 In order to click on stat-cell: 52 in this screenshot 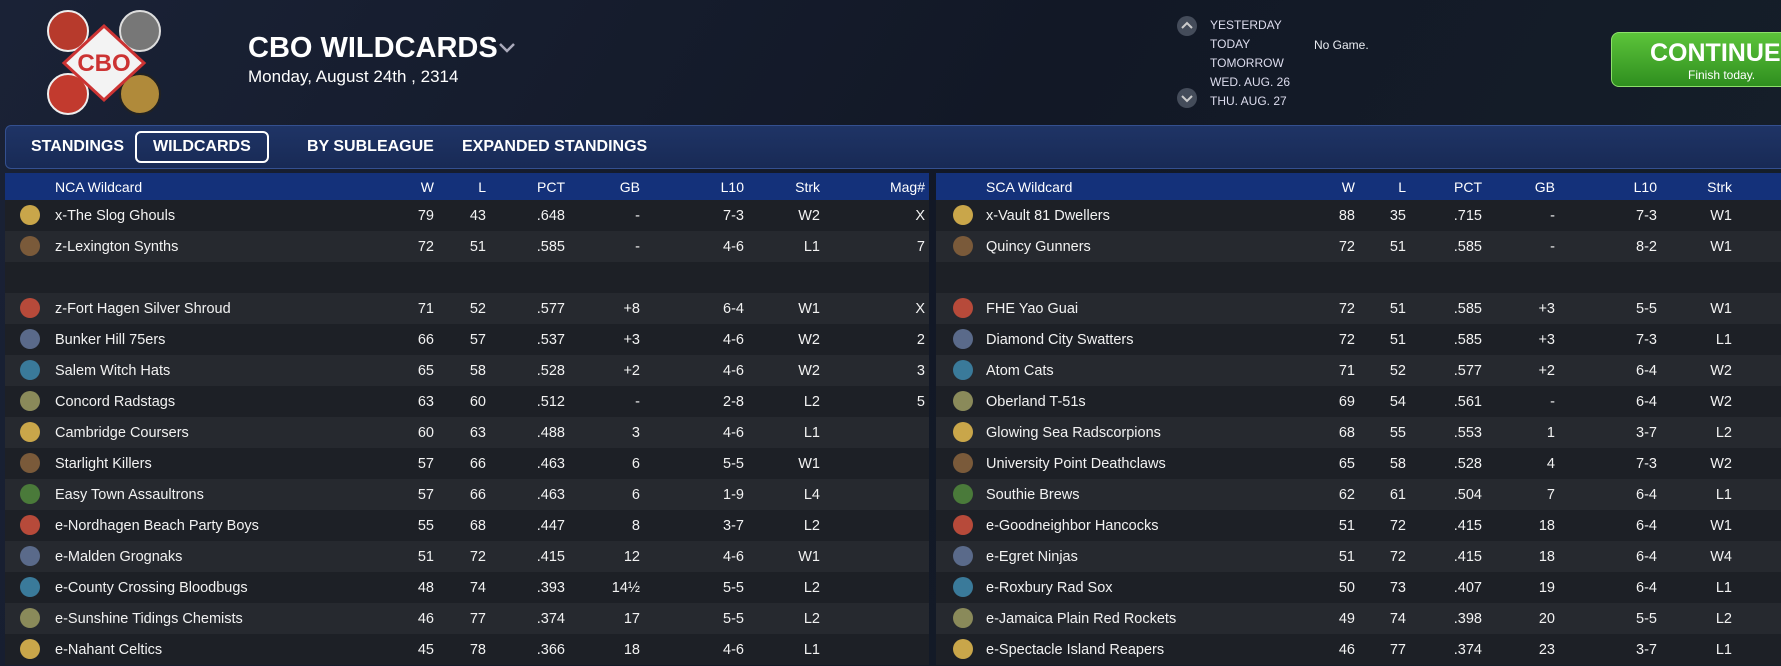, I will do `click(477, 309)`.